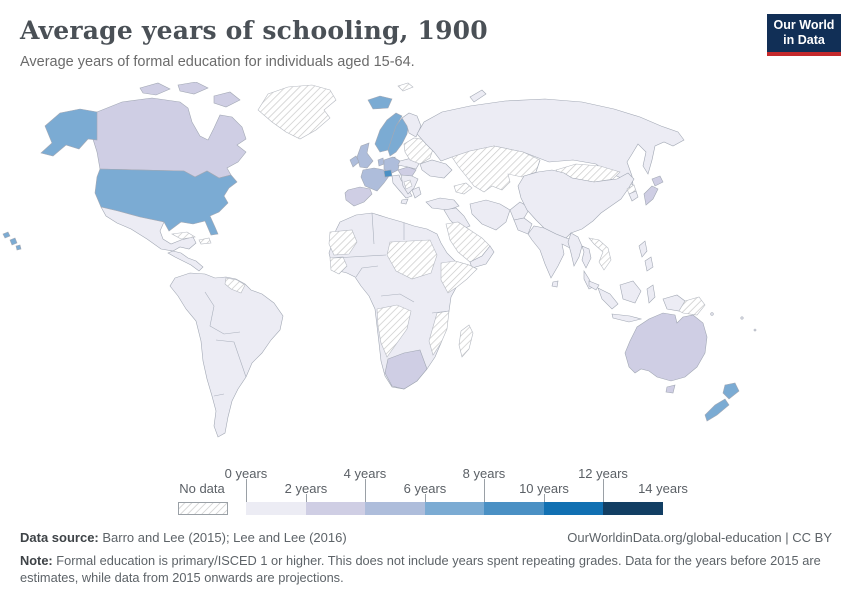 Image resolution: width=850 pixels, height=600 pixels. What do you see at coordinates (183, 235) in the screenshot?
I see `region-cuba` at bounding box center [183, 235].